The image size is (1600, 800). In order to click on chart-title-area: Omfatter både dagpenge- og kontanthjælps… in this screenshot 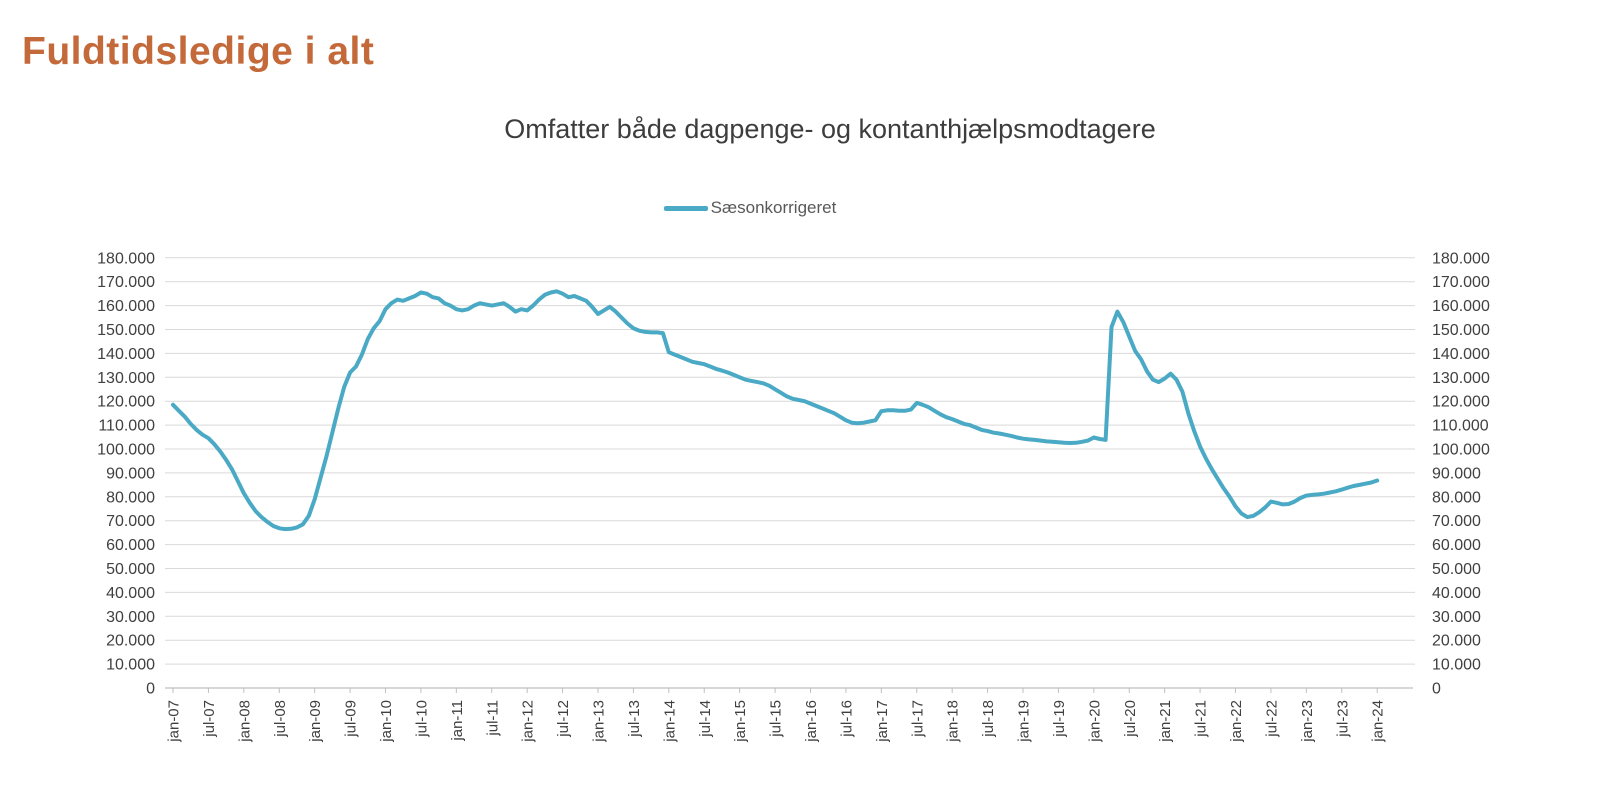, I will do `click(830, 129)`.